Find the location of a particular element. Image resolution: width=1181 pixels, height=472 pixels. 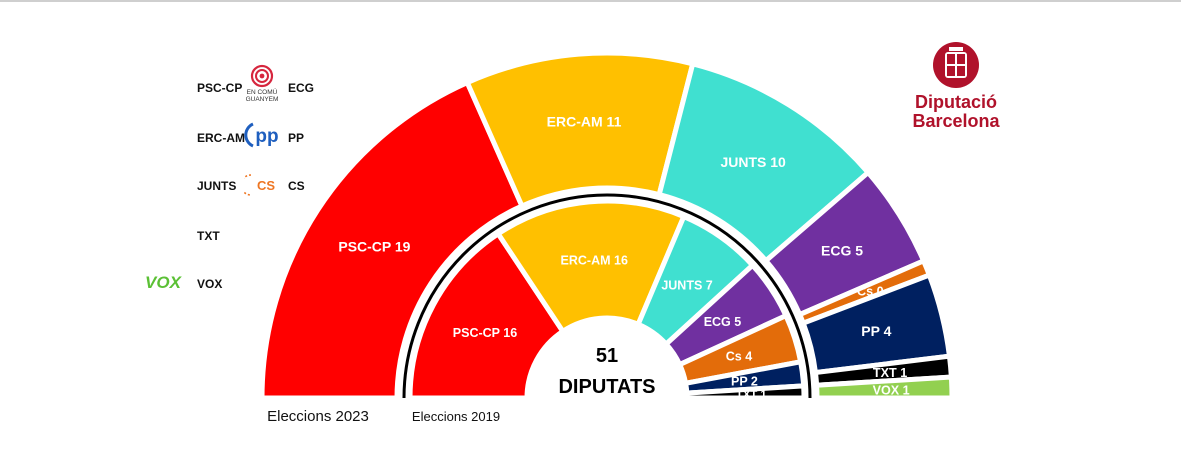

slice-label-2023-erc-am: ERC-AM 11 is located at coordinates (584, 121).